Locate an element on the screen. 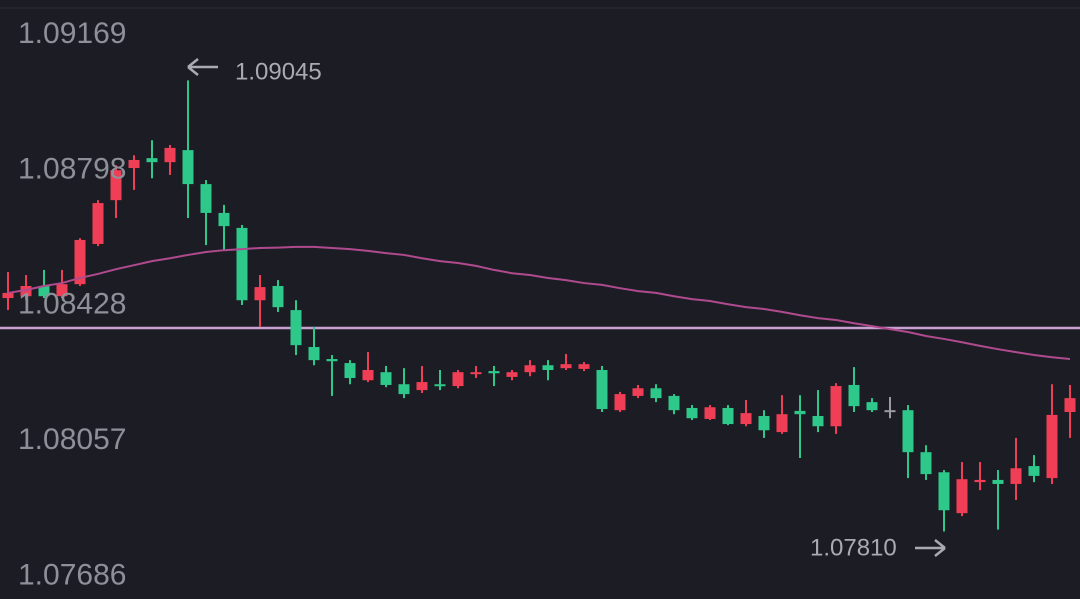 The image size is (1080, 599). low-annotation: 1.07810 is located at coordinates (878, 547).